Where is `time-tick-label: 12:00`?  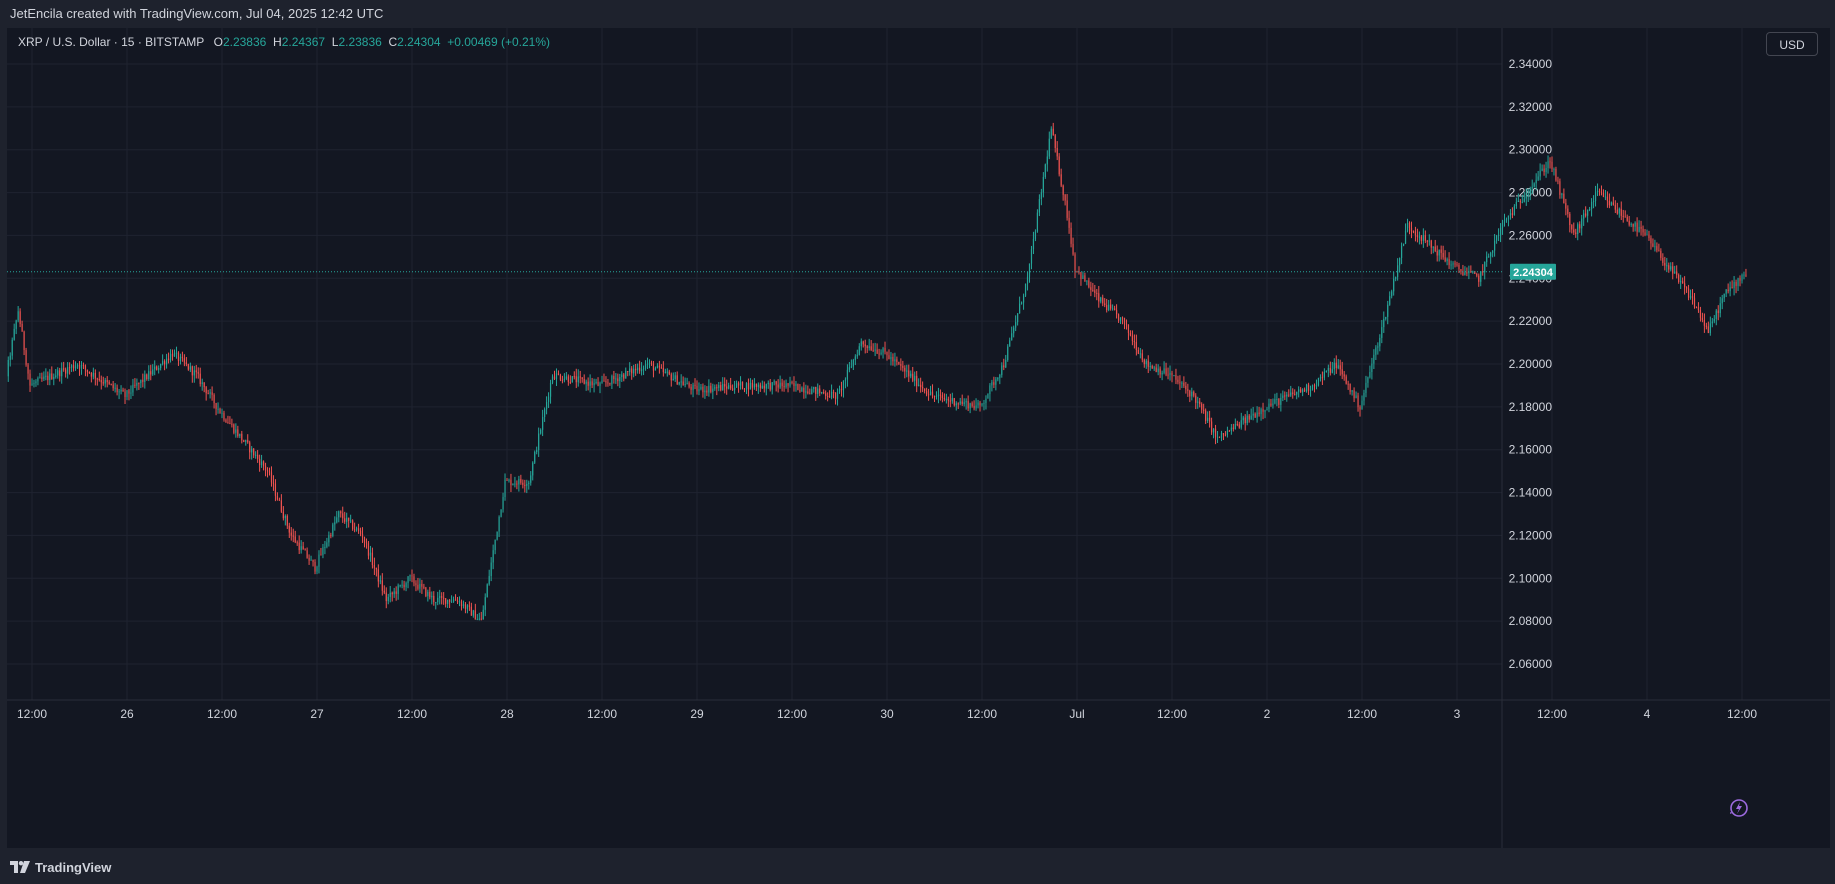 time-tick-label: 12:00 is located at coordinates (1172, 714).